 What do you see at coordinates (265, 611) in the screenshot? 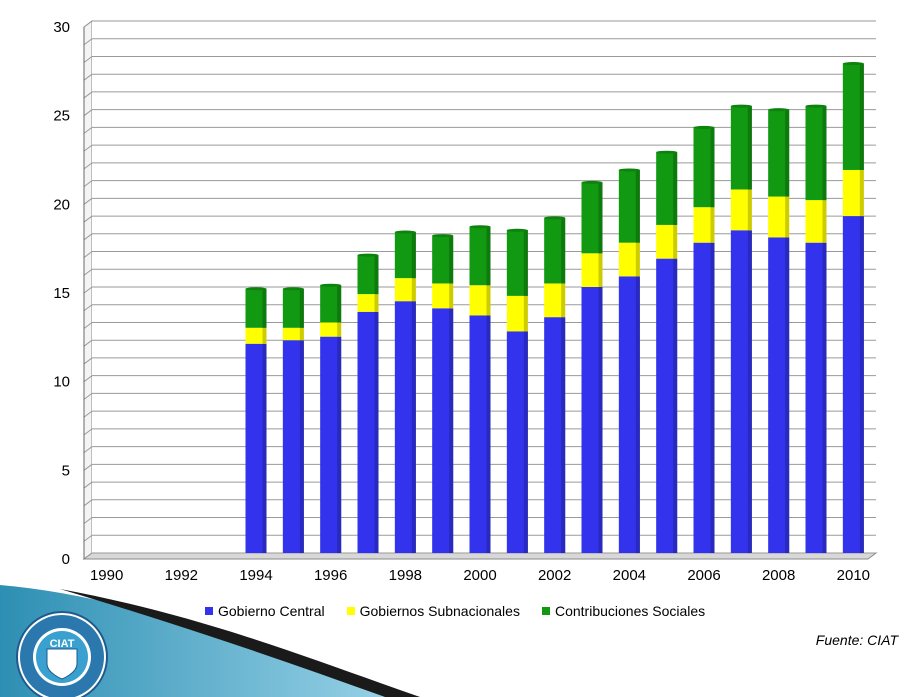
I see `legend-item: Gobierno Central` at bounding box center [265, 611].